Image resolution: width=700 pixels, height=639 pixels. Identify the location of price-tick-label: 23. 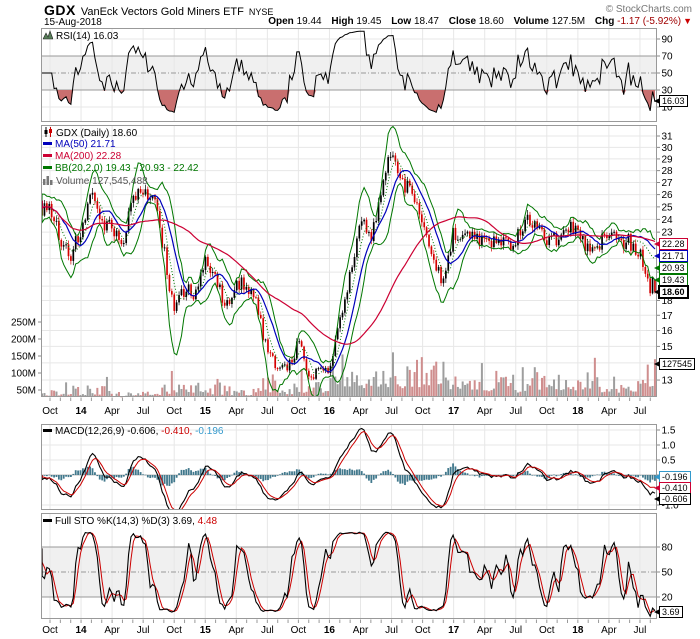
(668, 233).